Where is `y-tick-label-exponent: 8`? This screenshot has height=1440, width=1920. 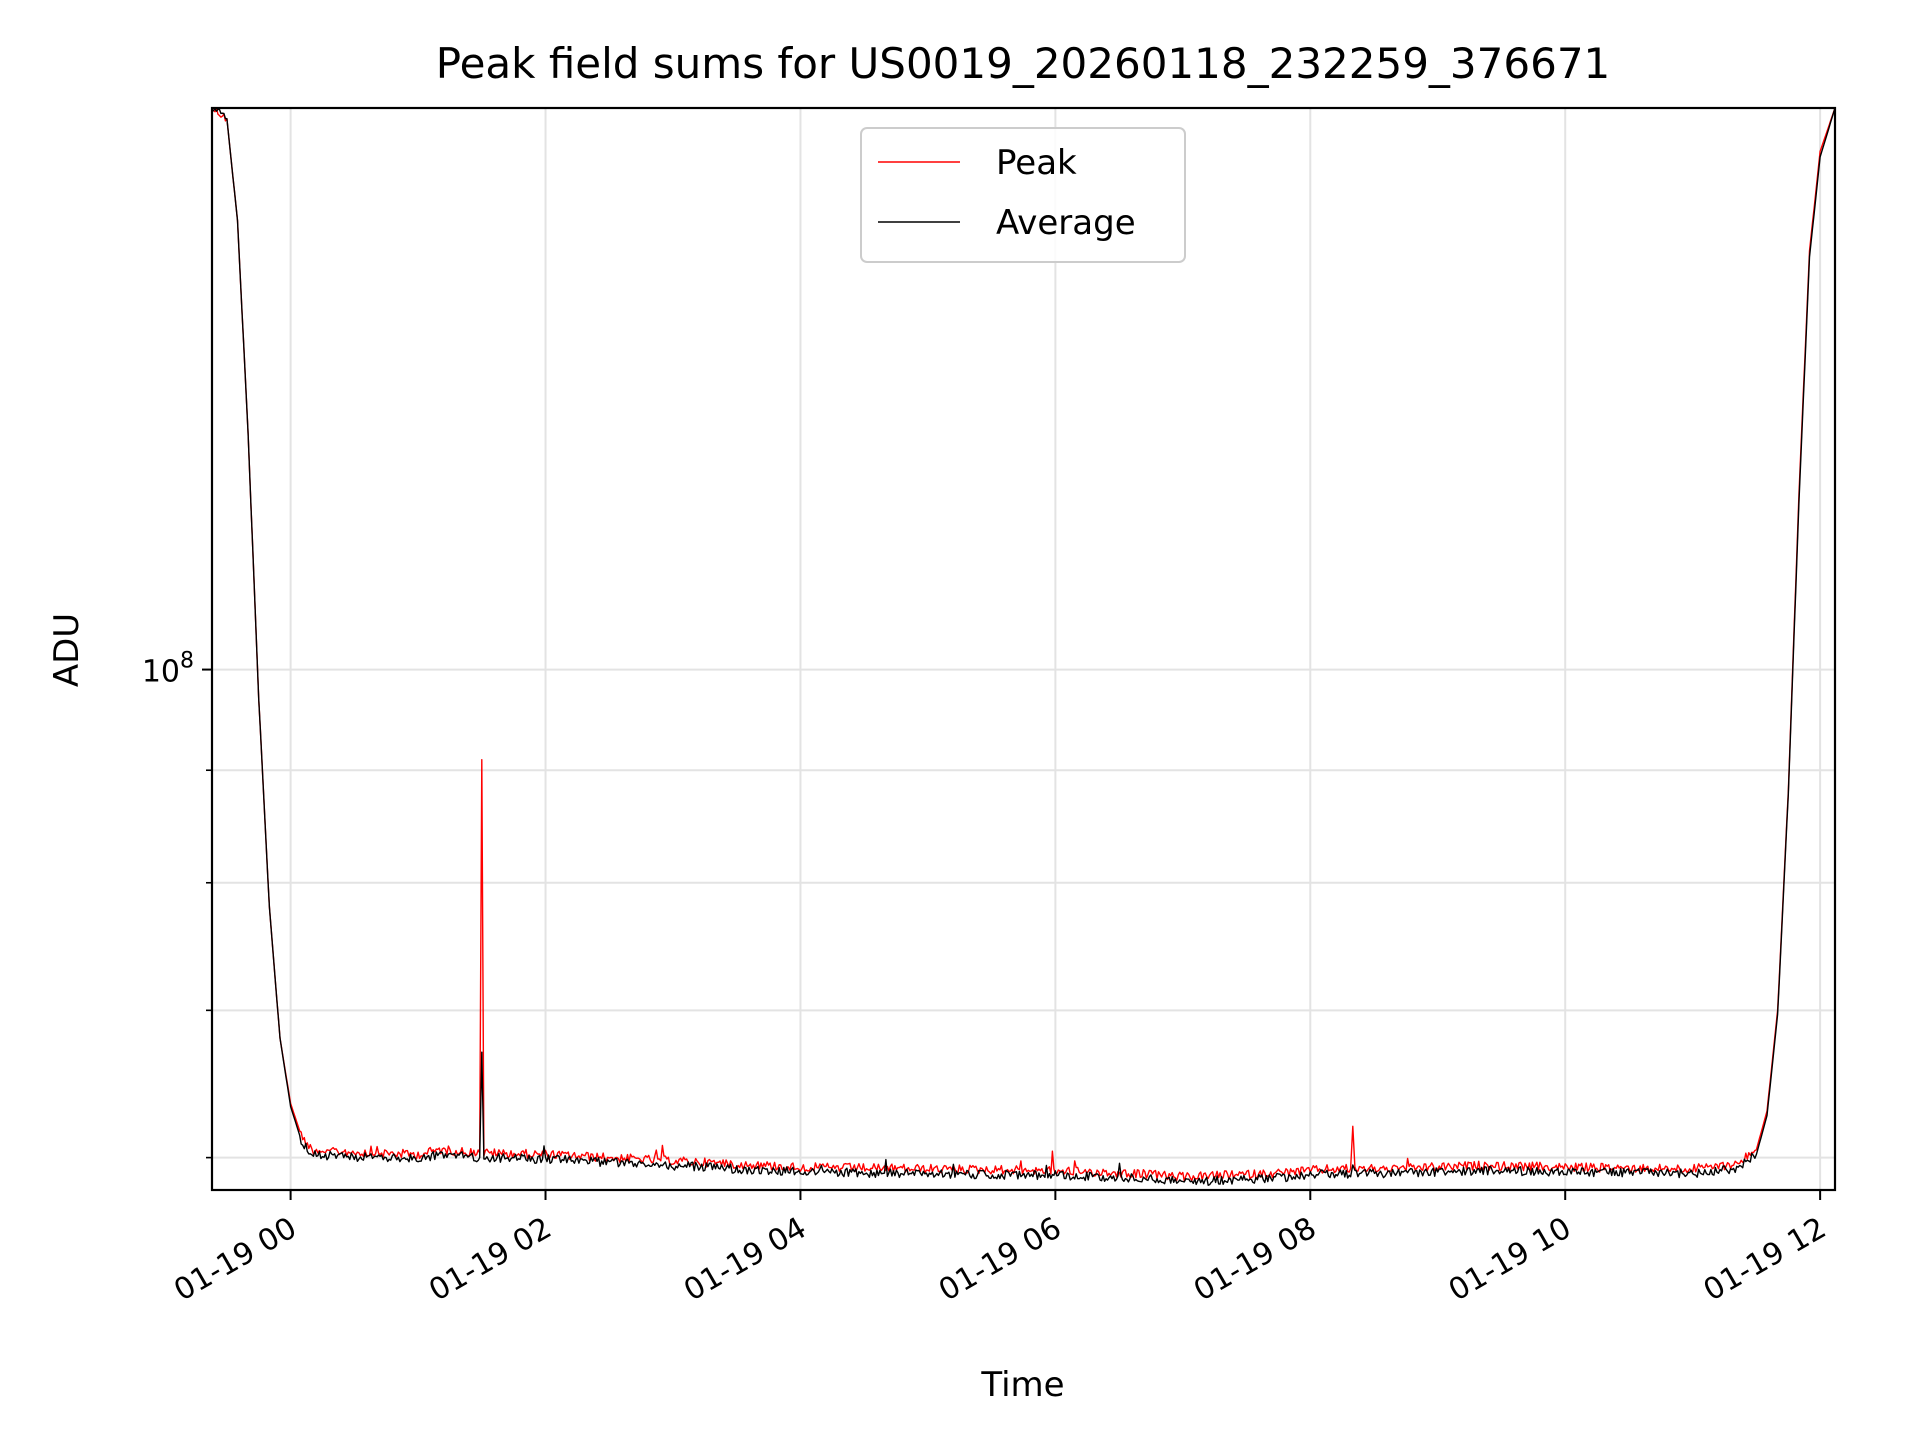
y-tick-label-exponent: 8 is located at coordinates (187, 661).